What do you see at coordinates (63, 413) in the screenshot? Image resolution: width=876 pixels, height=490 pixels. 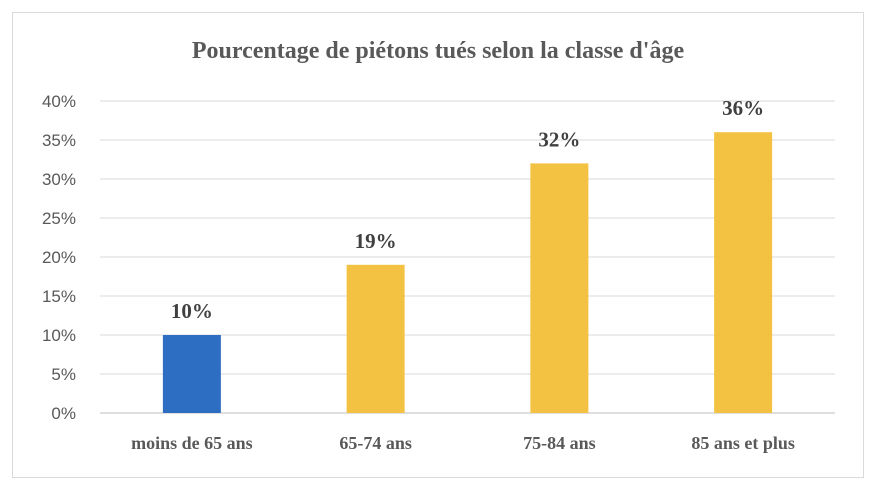 I see `y-tick-label: 0%` at bounding box center [63, 413].